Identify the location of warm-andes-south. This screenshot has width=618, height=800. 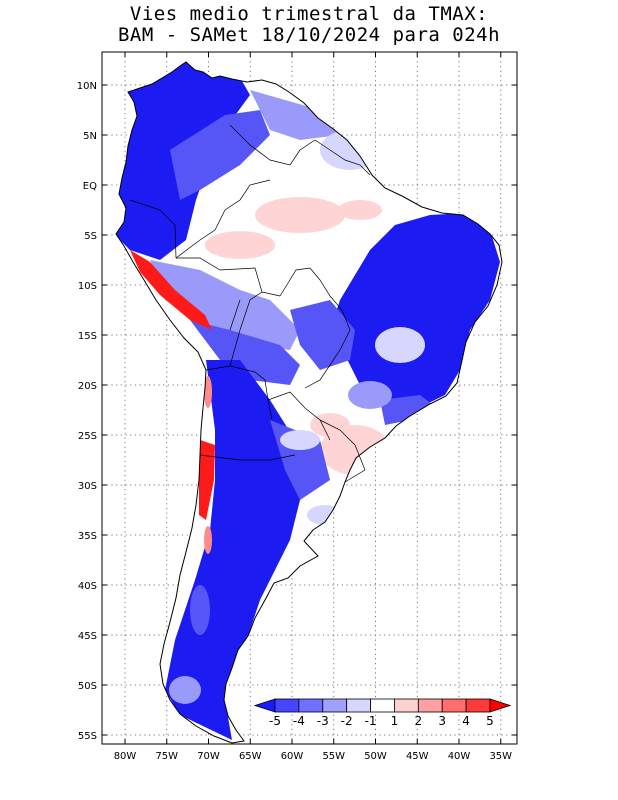
(208, 540).